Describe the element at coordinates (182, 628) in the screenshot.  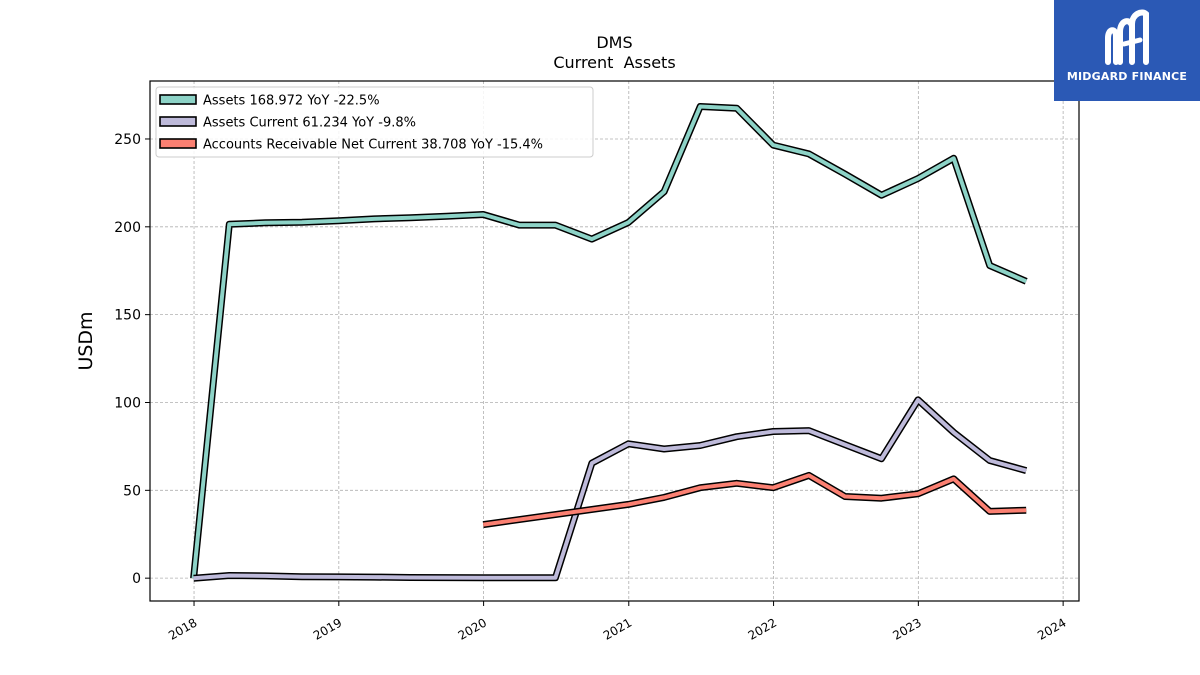
I see `x-tick-label: 2018` at that location.